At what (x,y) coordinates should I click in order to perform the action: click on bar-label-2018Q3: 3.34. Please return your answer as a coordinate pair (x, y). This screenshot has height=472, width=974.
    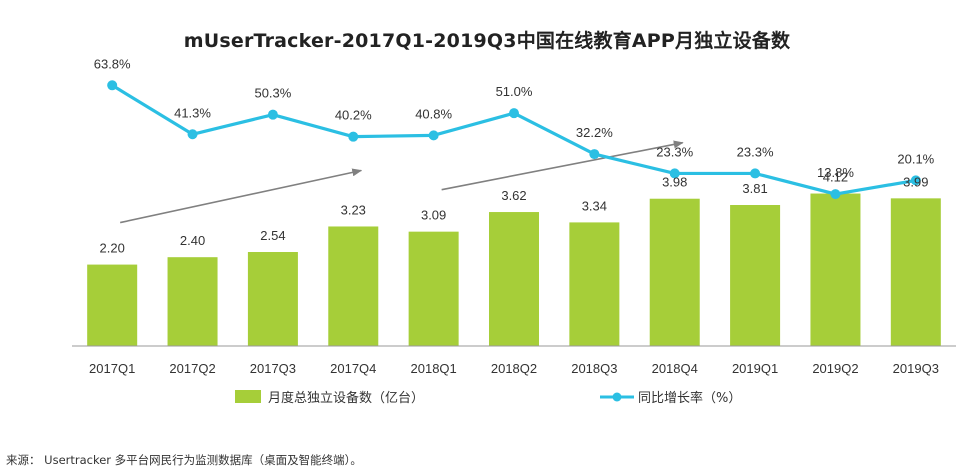
    Looking at the image, I should click on (594, 205).